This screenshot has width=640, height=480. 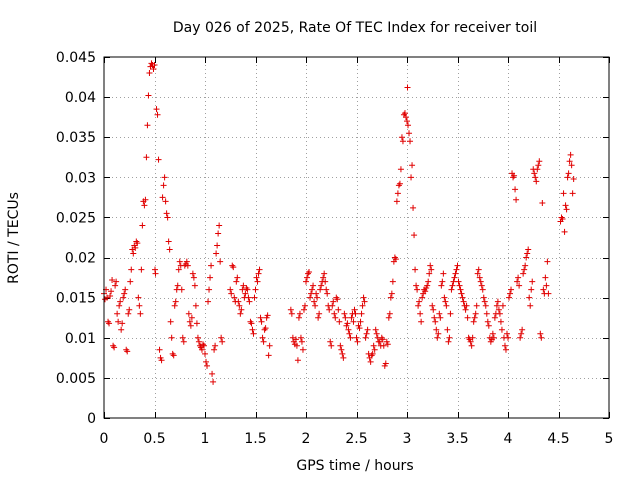 What do you see at coordinates (76, 218) in the screenshot?
I see `y-tick-label: 0.025` at bounding box center [76, 218].